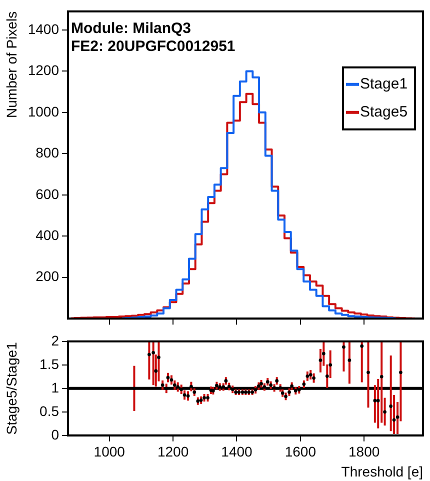  I want to click on x-tick-label: 1000, so click(110, 452).